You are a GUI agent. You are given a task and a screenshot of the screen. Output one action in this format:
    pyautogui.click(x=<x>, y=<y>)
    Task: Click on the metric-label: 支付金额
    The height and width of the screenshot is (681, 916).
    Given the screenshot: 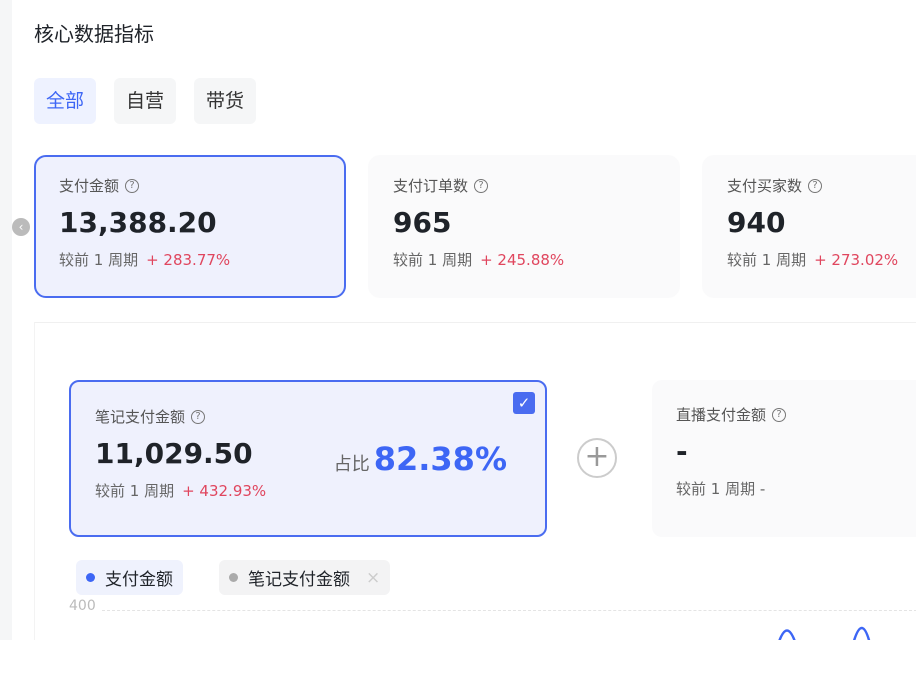 What is the action you would take?
    pyautogui.click(x=89, y=186)
    